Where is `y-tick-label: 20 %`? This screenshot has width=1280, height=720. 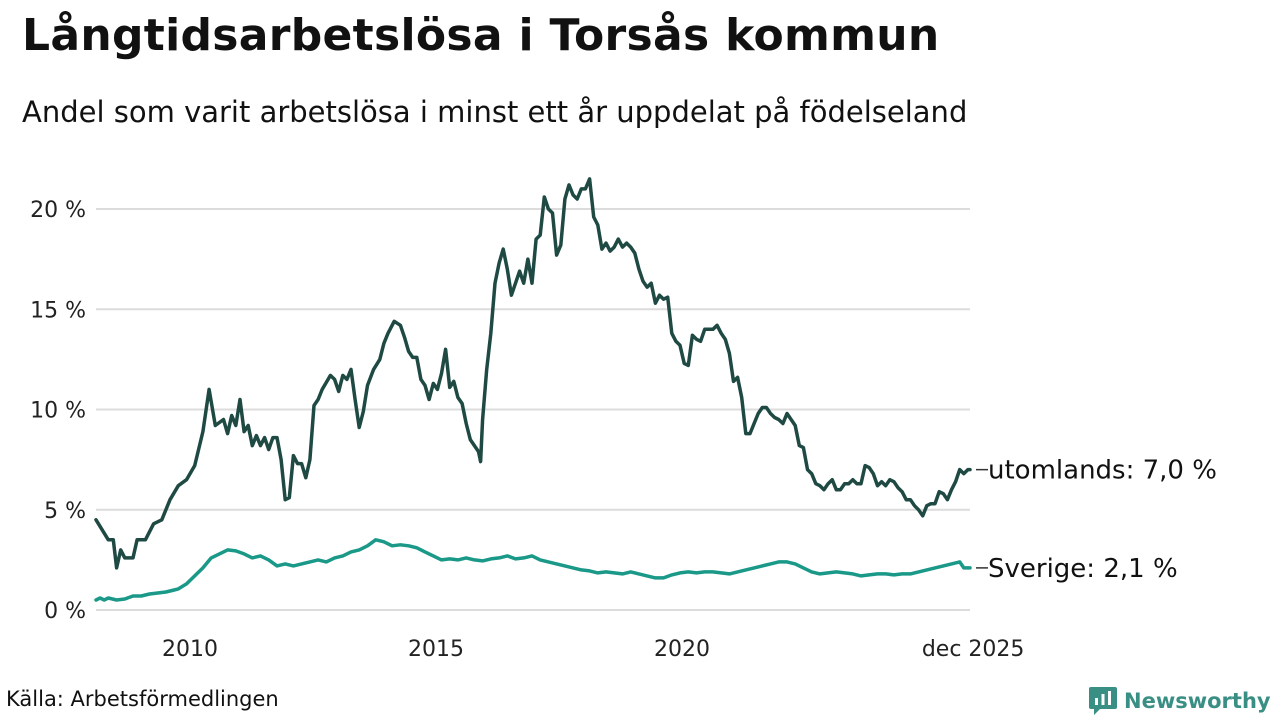
y-tick-label: 20 % is located at coordinates (58, 210).